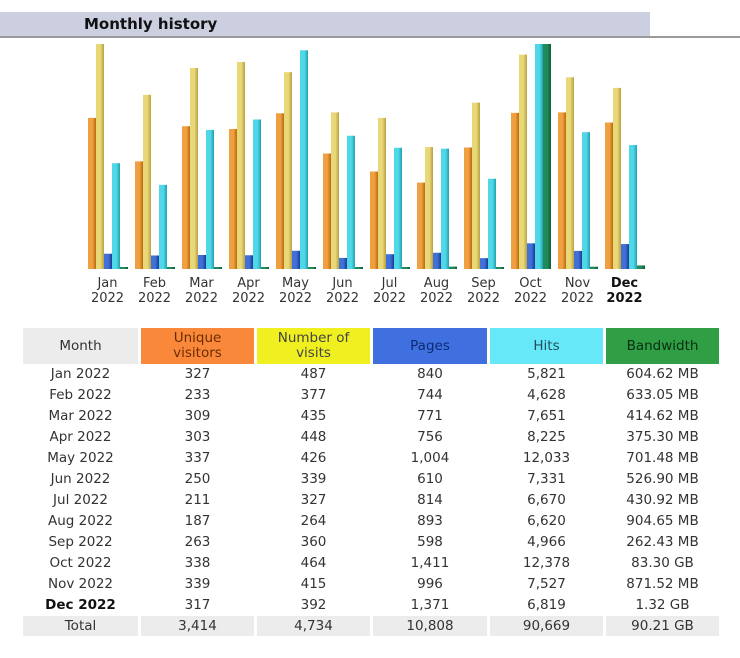 This screenshot has width=740, height=658. Describe the element at coordinates (546, 521) in the screenshot. I see `cell-hits: 6,620` at that location.